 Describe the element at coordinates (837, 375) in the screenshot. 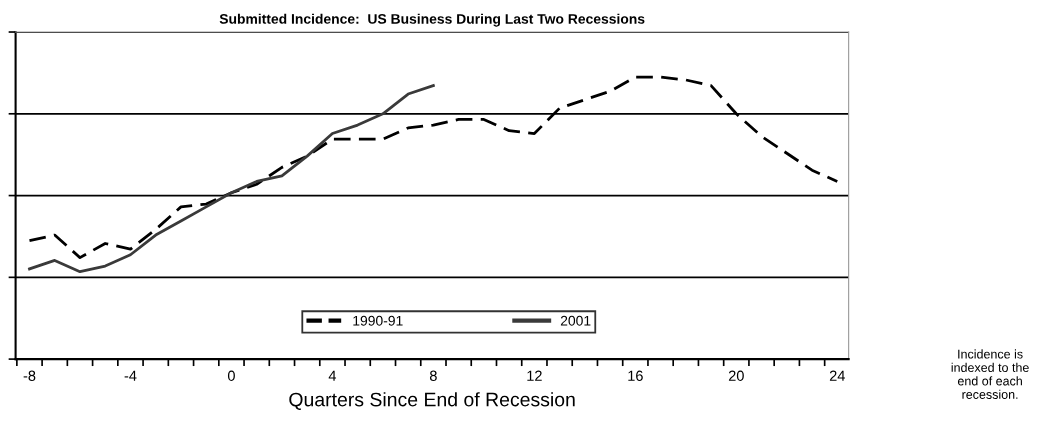

I see `x-tick-label: 24` at that location.